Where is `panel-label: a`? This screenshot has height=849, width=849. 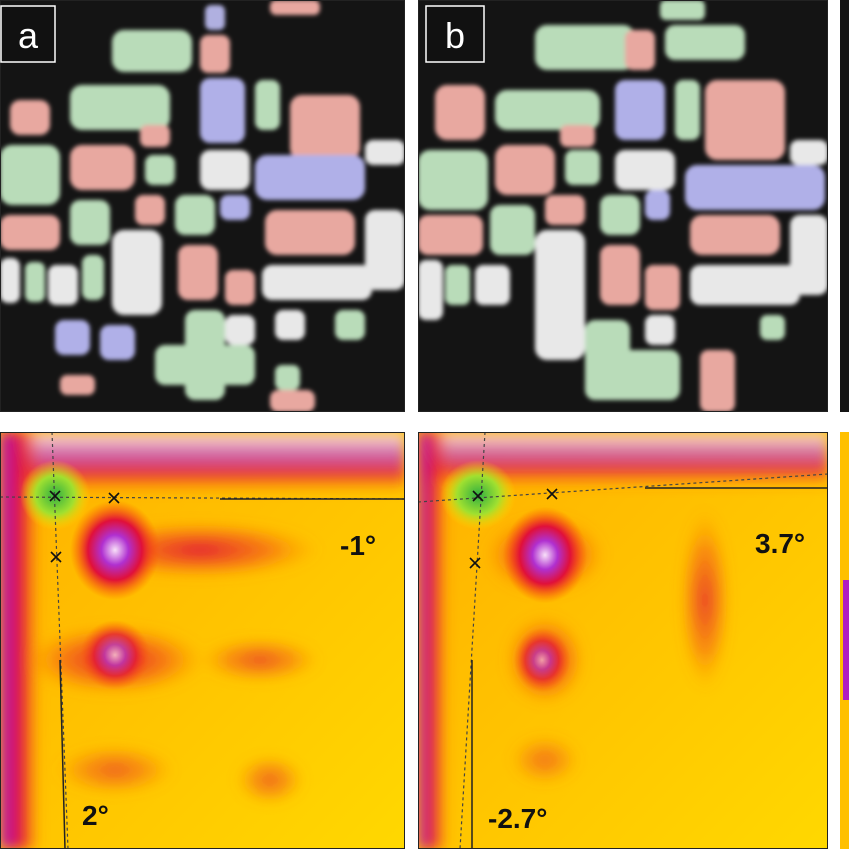
panel-label: a is located at coordinates (28, 35).